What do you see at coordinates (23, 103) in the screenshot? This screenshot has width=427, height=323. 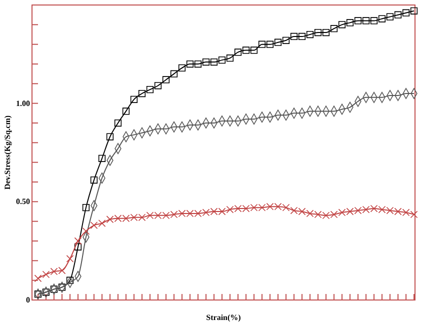 I see `y-tick-label: 1.00` at bounding box center [23, 103].